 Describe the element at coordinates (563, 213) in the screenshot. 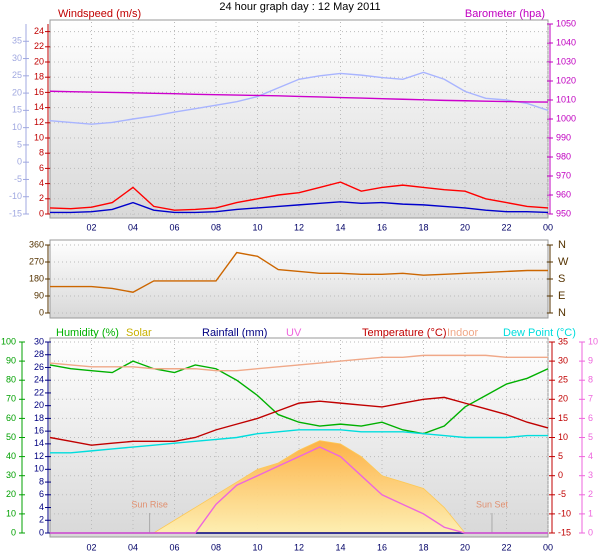

I see `y2-tick-label: 950` at that location.